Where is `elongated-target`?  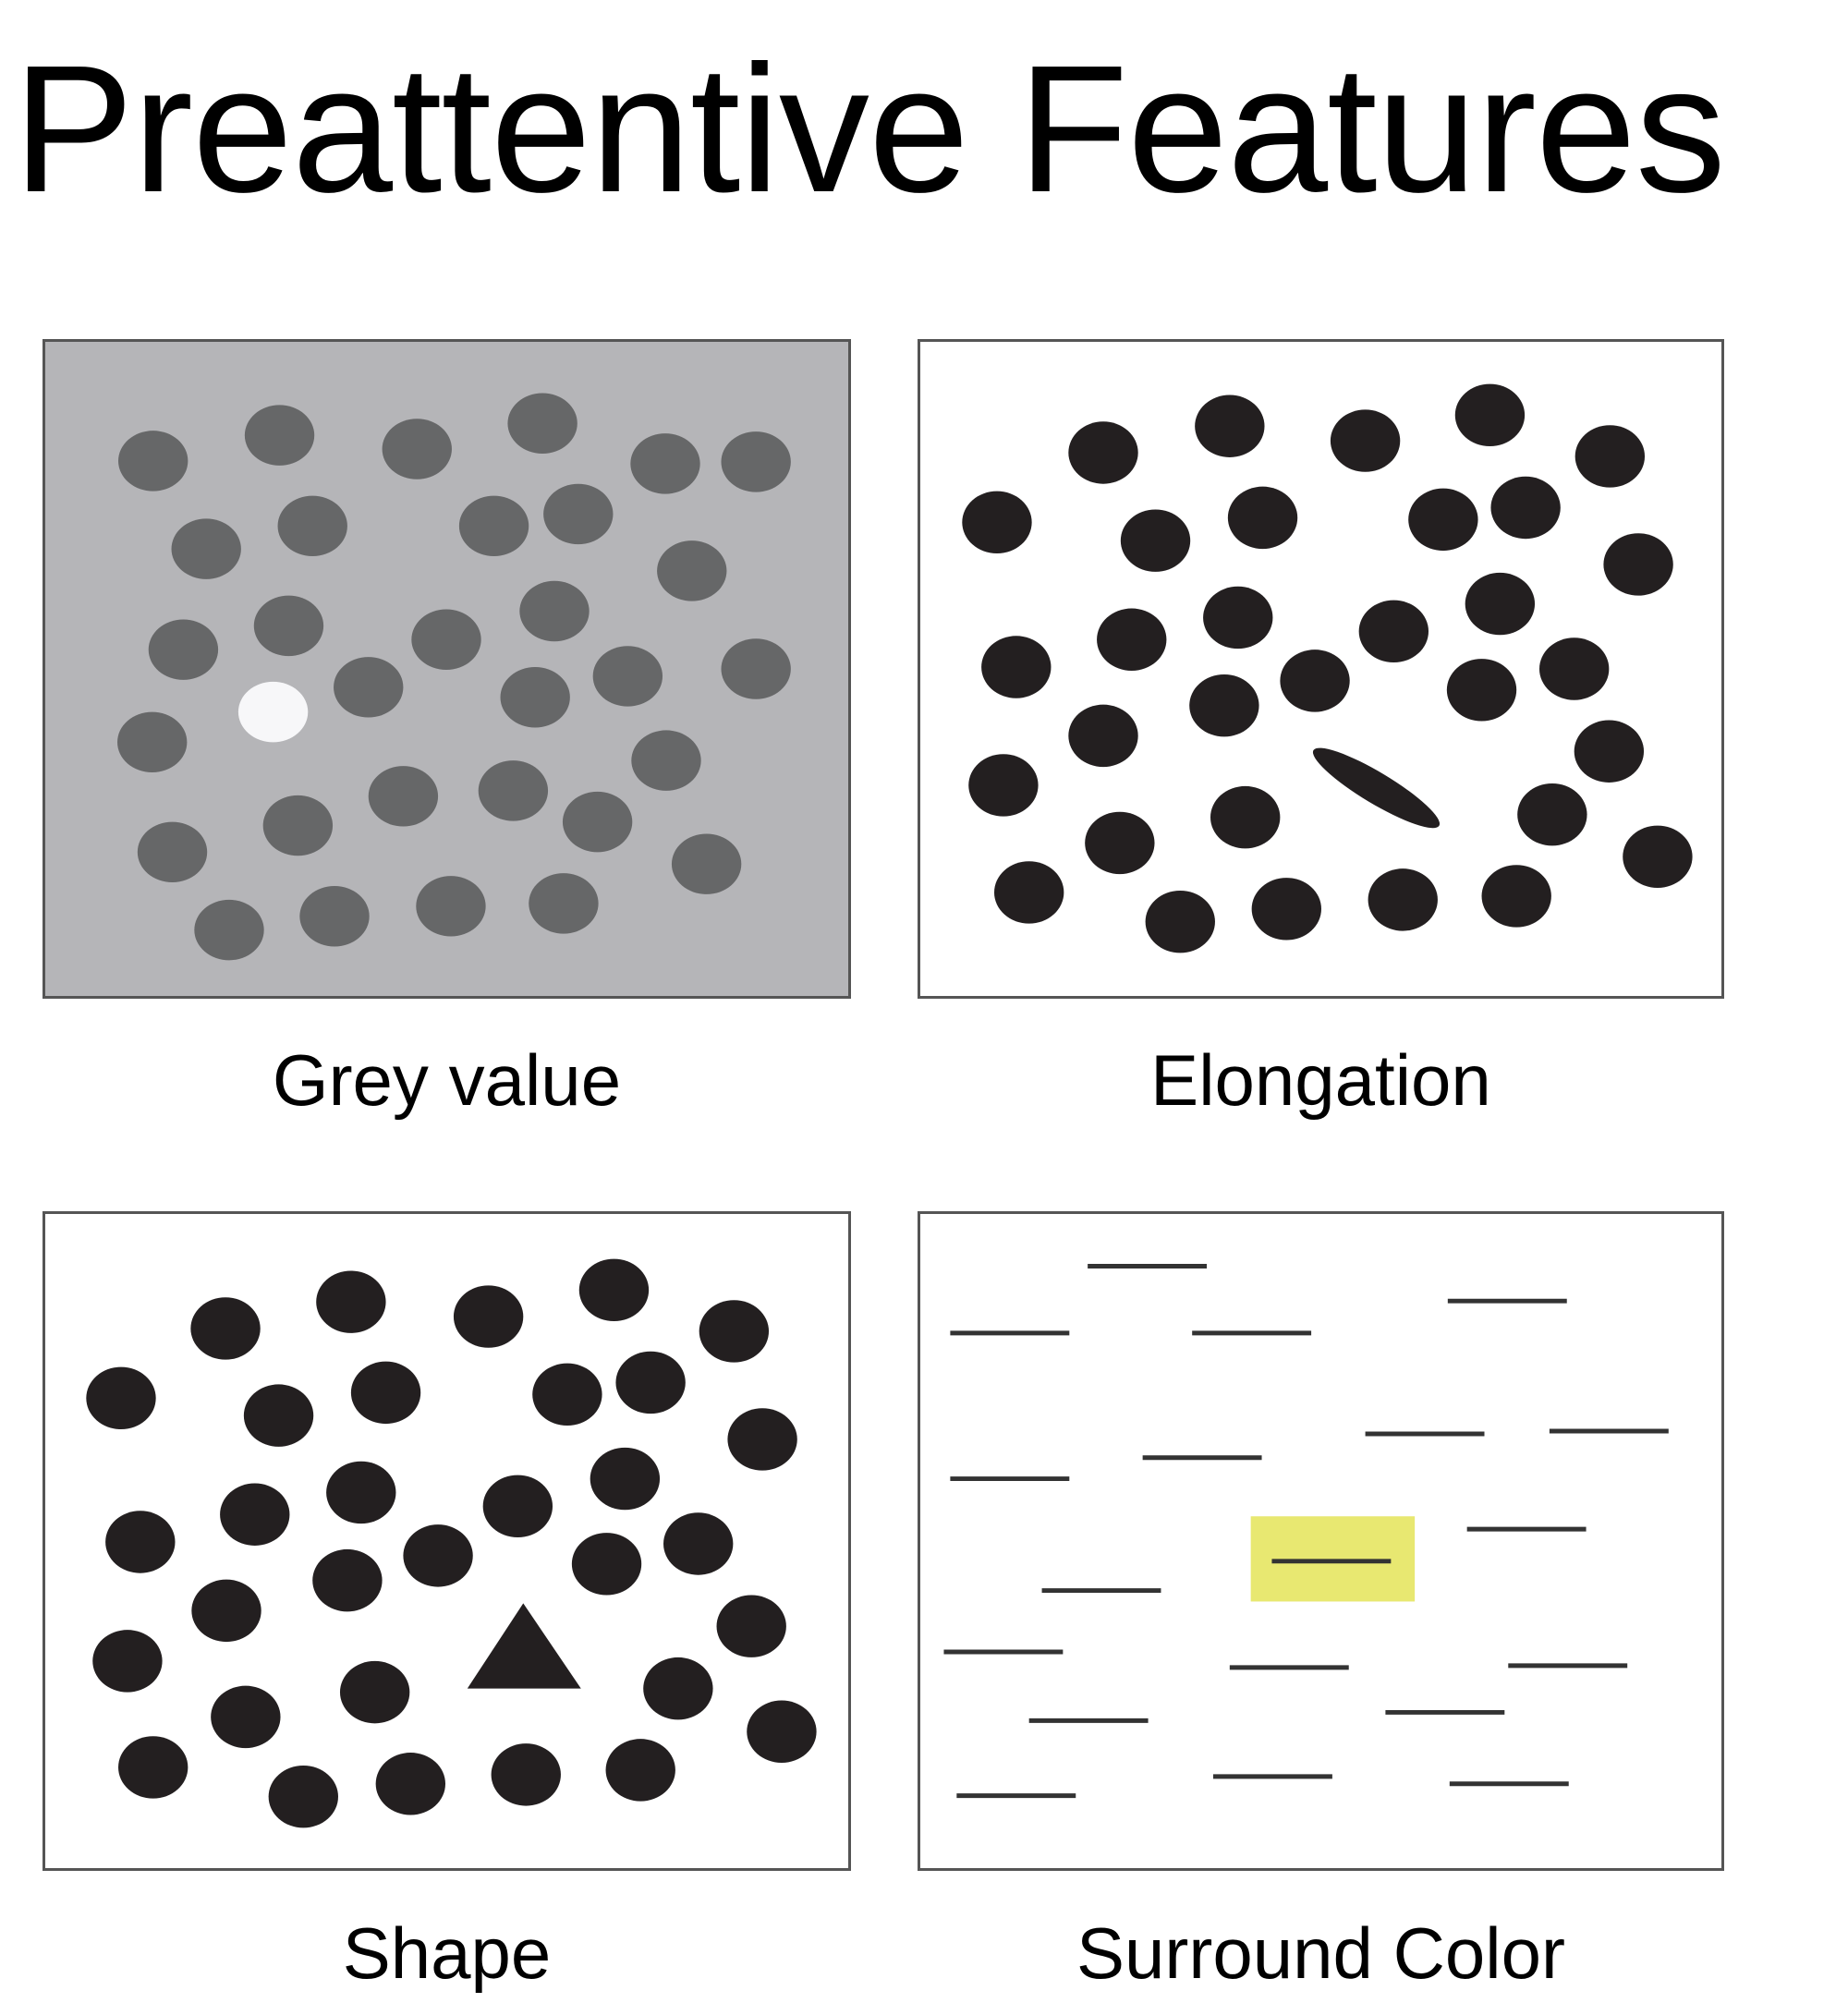 elongated-target is located at coordinates (1376, 788).